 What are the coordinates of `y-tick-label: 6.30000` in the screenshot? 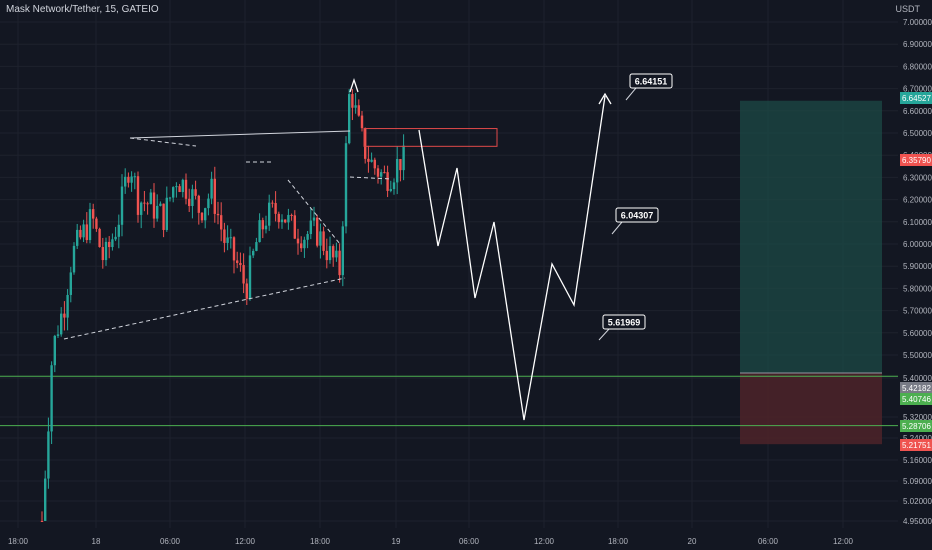 It's located at (917, 177).